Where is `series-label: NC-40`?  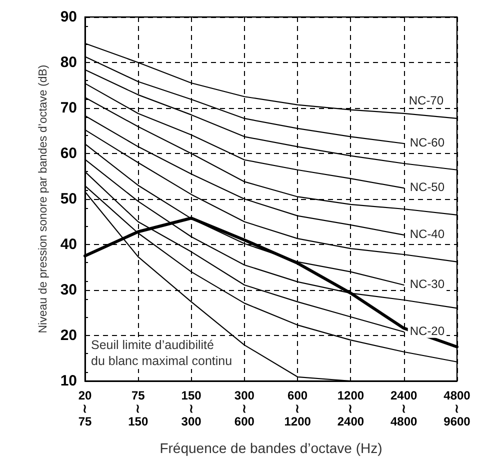 series-label: NC-40 is located at coordinates (427, 233).